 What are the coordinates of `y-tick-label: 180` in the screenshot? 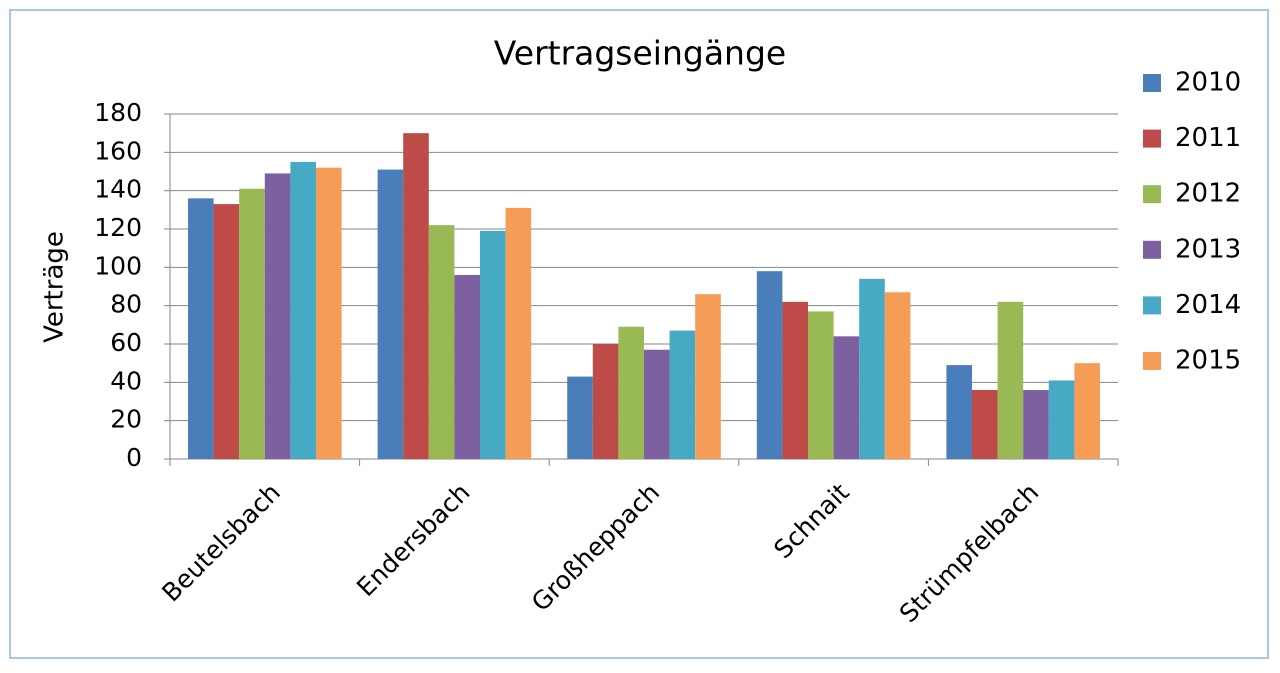 It's located at (118, 112).